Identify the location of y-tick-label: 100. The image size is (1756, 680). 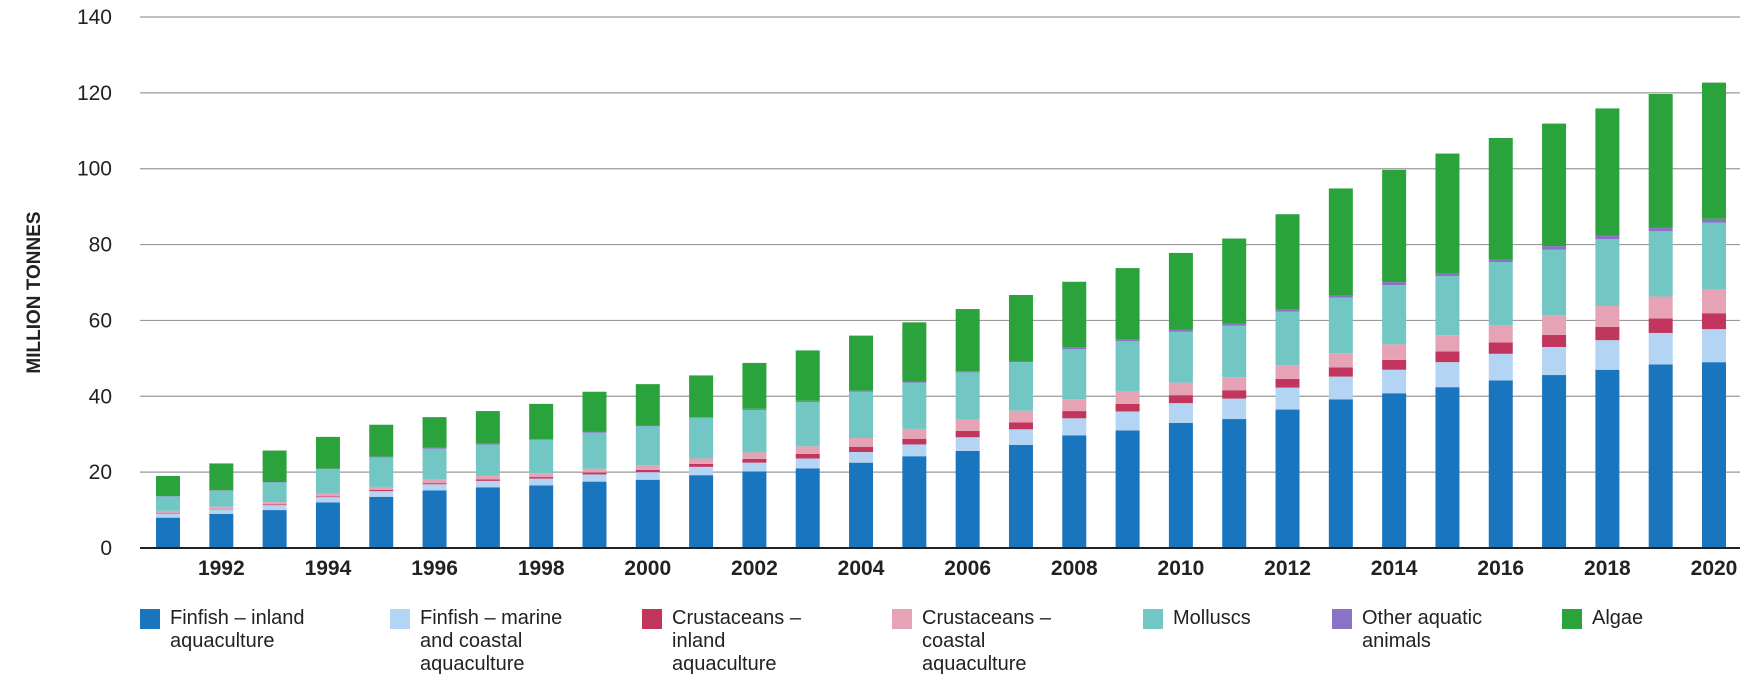
(94, 169).